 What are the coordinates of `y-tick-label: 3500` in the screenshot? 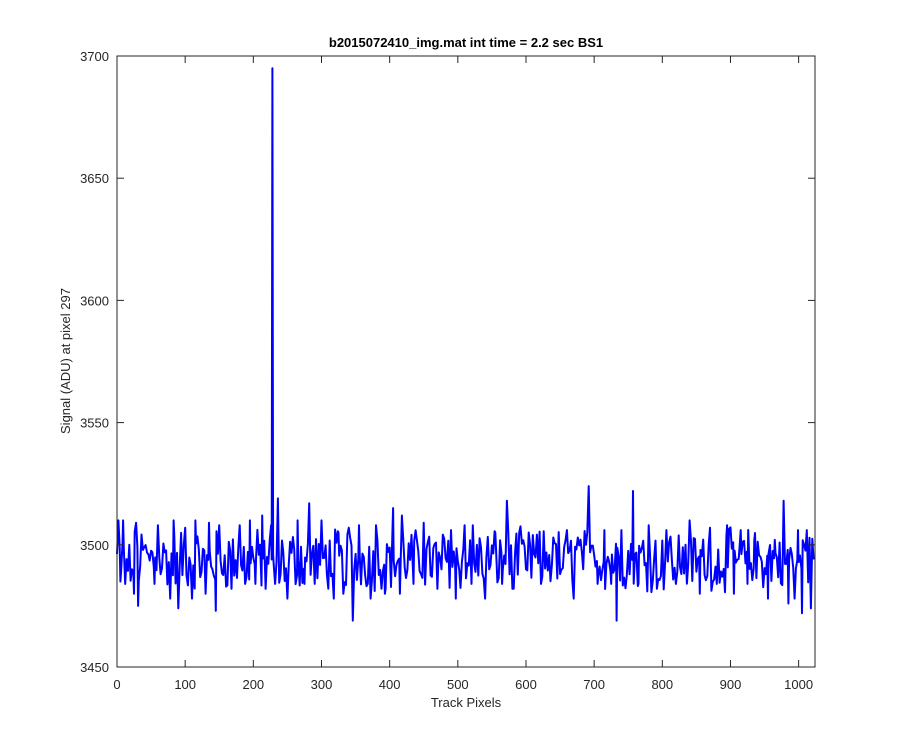 It's located at (94, 545).